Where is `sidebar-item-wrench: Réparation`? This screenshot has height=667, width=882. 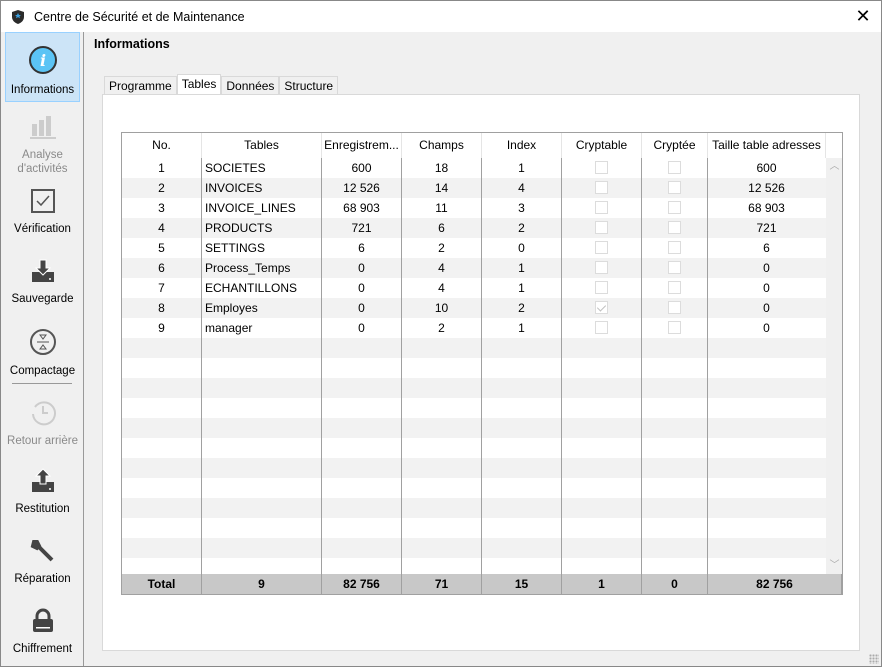 sidebar-item-wrench: Réparation is located at coordinates (42, 561).